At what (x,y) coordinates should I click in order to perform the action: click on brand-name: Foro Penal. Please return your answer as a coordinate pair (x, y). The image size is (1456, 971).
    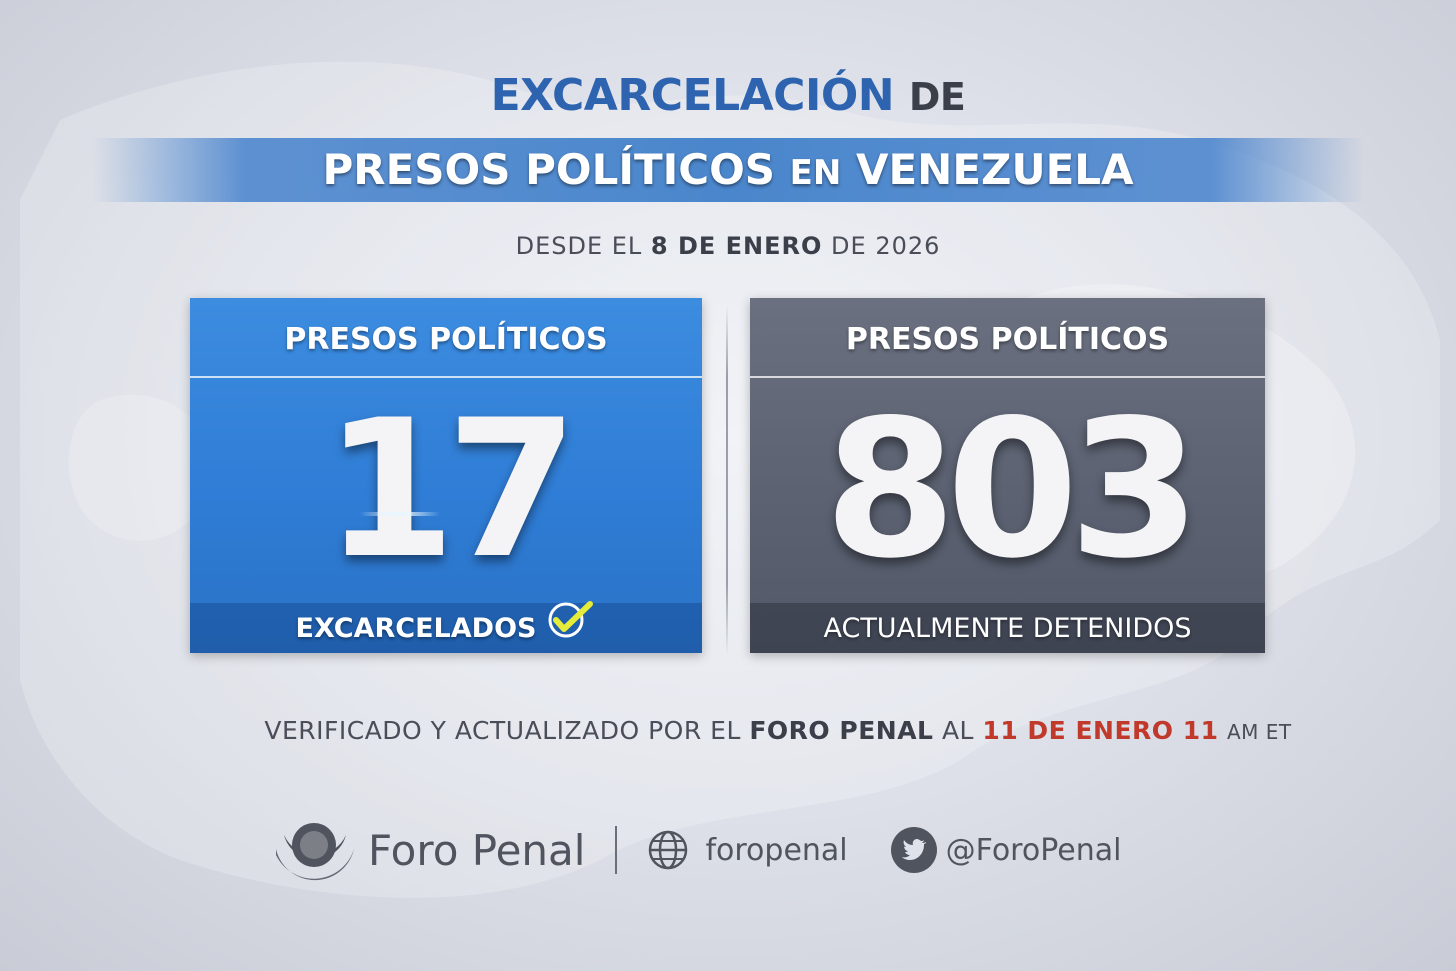
    Looking at the image, I should click on (477, 850).